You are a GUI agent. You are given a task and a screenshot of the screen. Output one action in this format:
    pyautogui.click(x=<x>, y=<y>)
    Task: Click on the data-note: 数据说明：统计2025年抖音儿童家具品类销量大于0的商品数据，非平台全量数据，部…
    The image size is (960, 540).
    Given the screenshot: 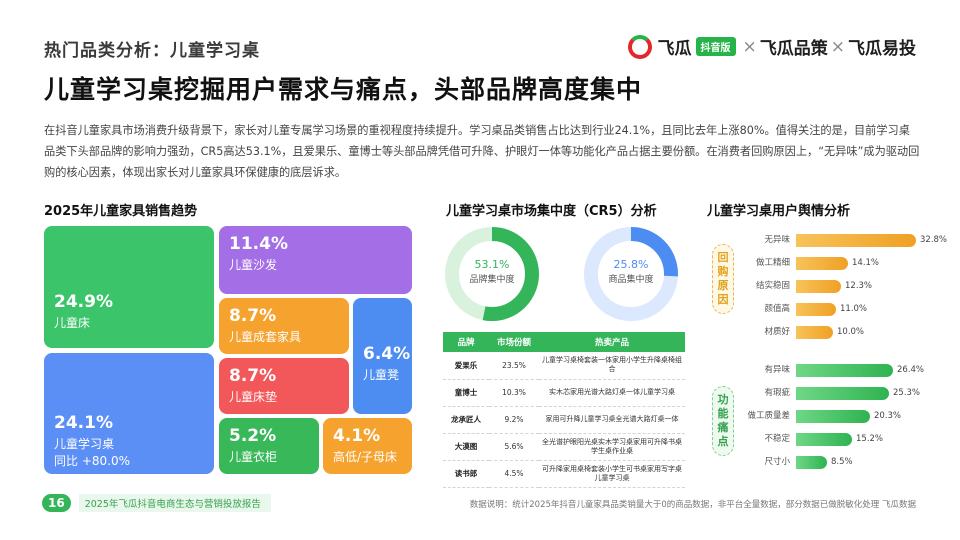 What is the action you would take?
    pyautogui.click(x=692, y=505)
    